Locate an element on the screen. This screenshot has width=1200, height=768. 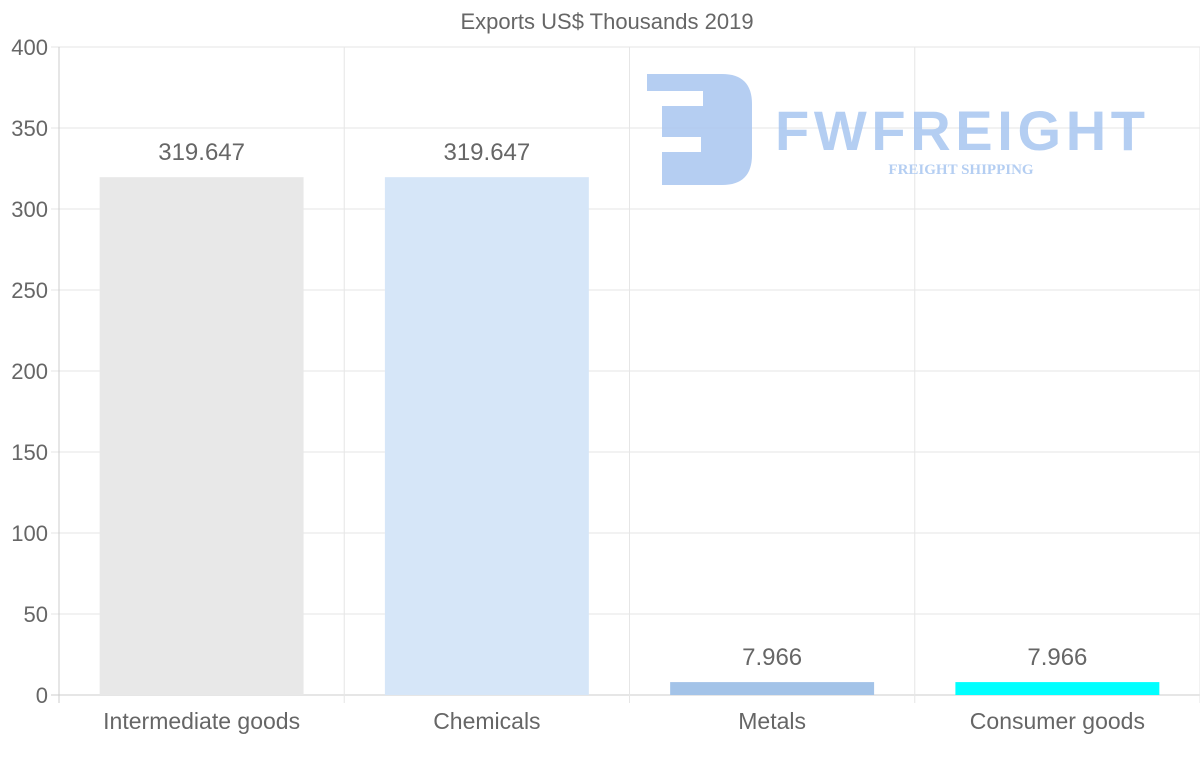
watermark-brand: FWFREIGHT is located at coordinates (961, 130).